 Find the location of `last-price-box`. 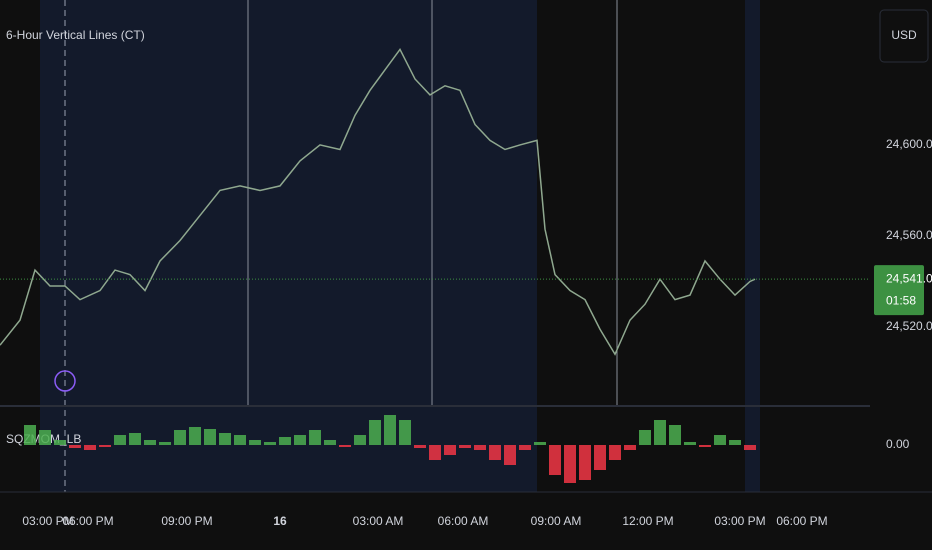

last-price-box is located at coordinates (899, 290).